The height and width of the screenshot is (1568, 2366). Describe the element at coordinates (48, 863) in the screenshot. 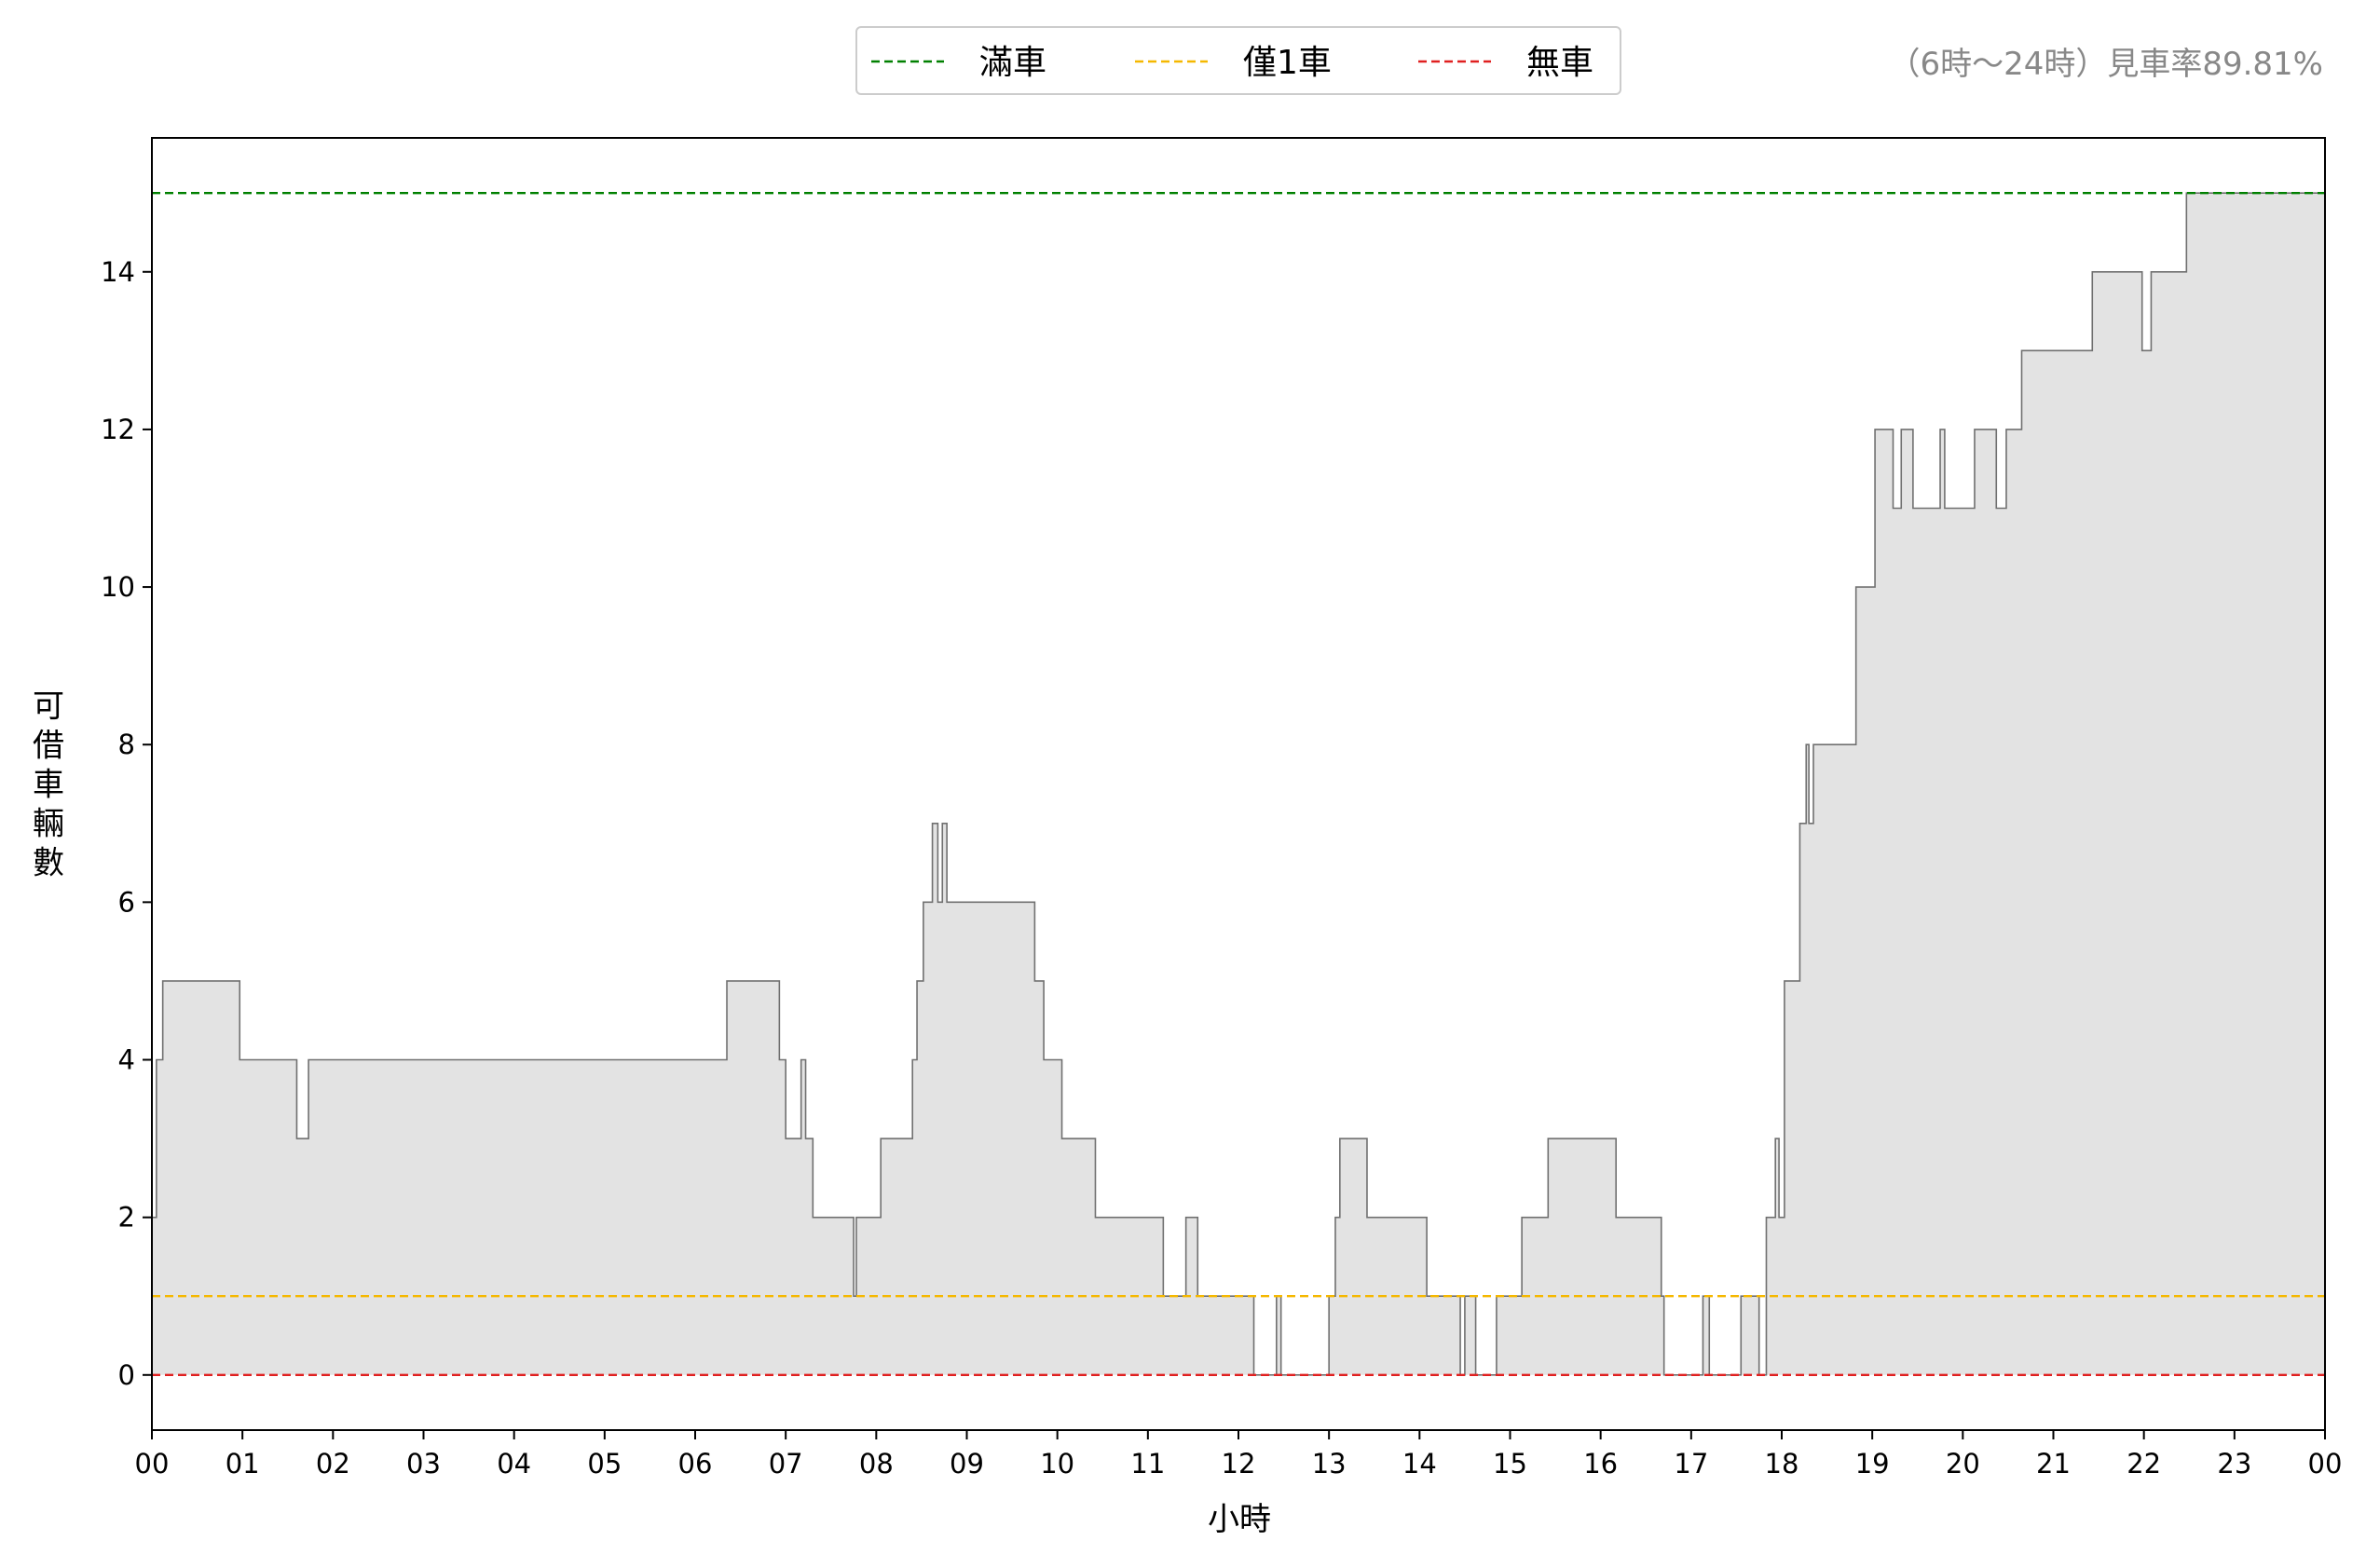

I see `y-axis-title-char: 數` at that location.